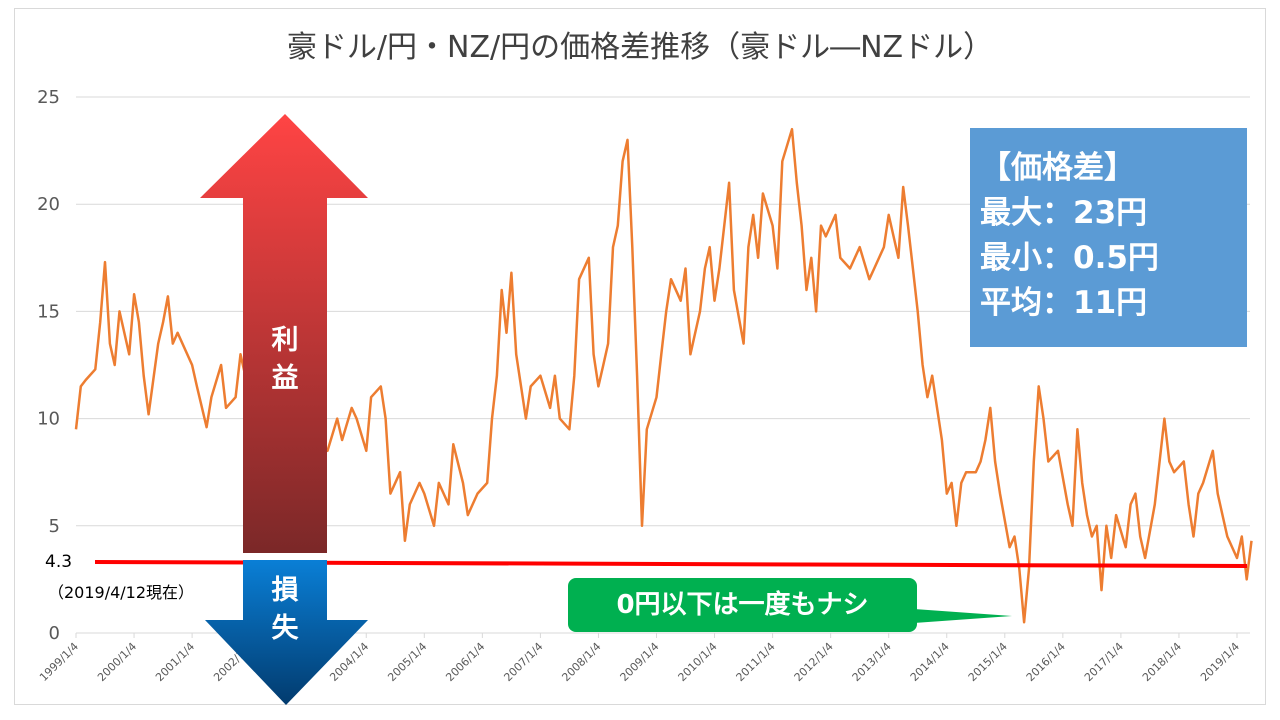 This screenshot has width=1280, height=720. Describe the element at coordinates (59, 662) in the screenshot. I see `x-tick-label: 1999/1/4` at that location.